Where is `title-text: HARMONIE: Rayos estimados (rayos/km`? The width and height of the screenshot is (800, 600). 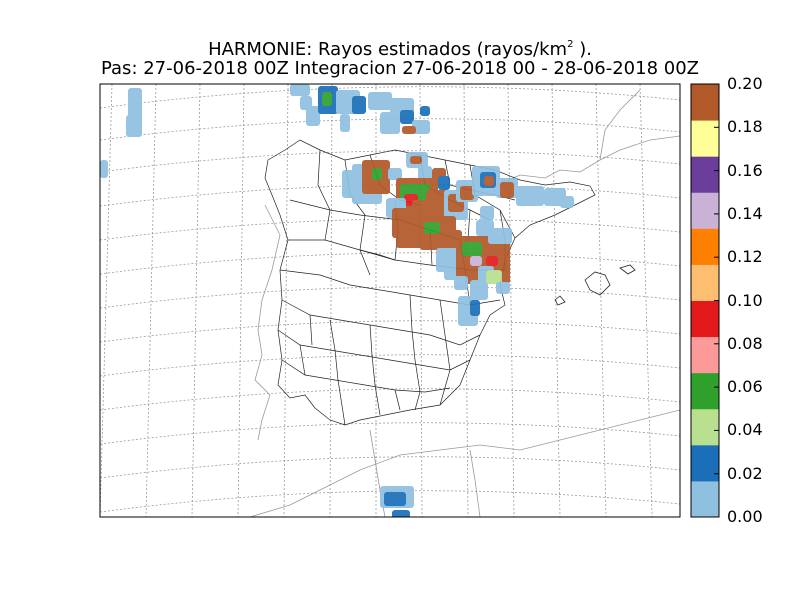
title-text: HARMONIE: Rayos estimados (rayos/km is located at coordinates (388, 49).